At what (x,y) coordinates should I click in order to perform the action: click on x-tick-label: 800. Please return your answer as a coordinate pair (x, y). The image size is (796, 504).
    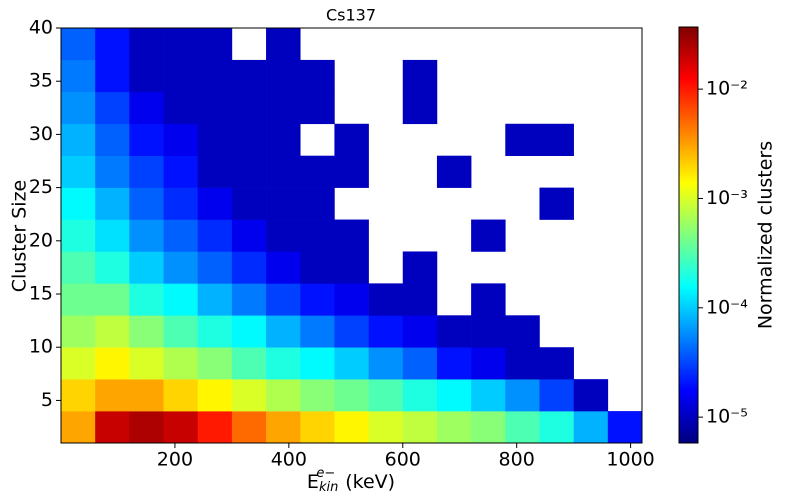
    Looking at the image, I should click on (517, 460).